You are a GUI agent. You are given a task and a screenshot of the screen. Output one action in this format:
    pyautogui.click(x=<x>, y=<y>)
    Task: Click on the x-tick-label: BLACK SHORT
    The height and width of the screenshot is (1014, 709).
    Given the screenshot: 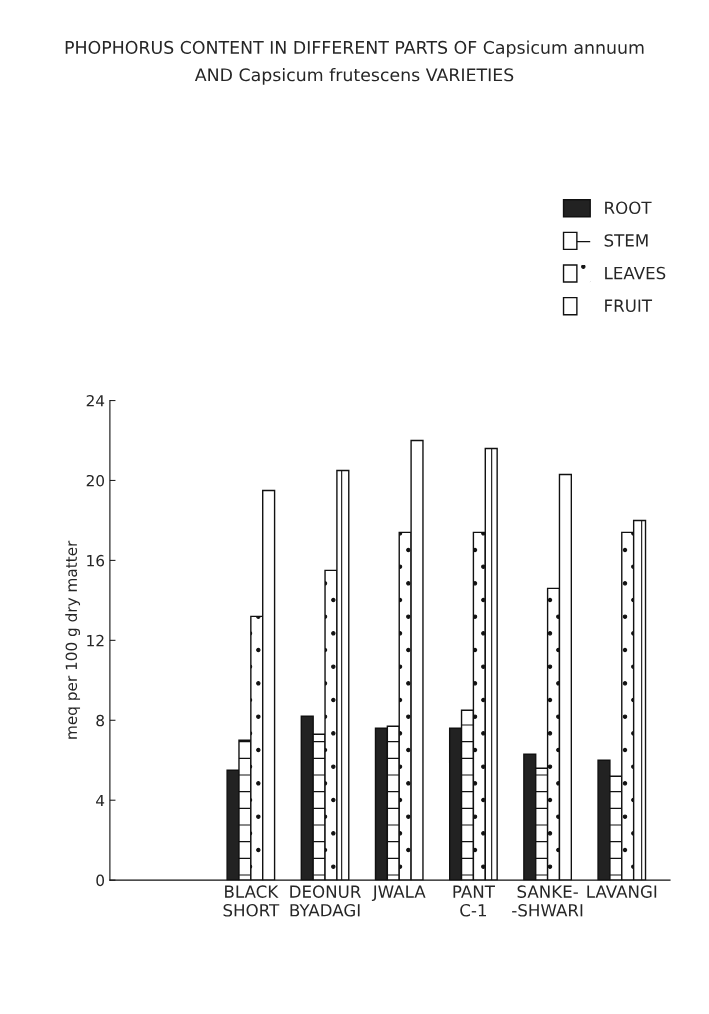 What is the action you would take?
    pyautogui.click(x=251, y=901)
    